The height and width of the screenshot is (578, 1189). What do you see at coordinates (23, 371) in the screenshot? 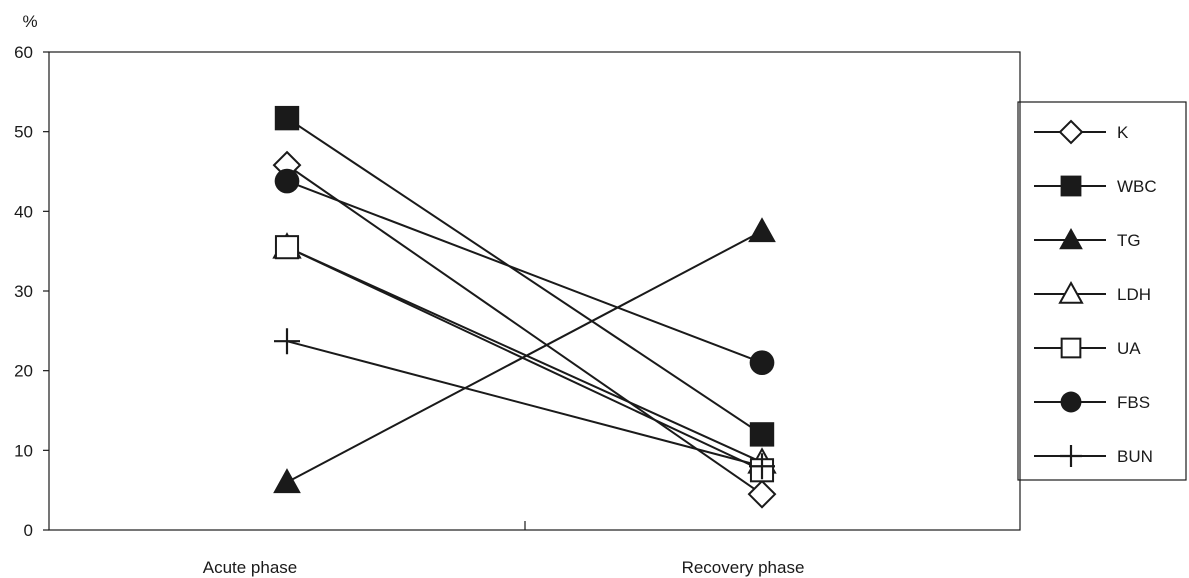
I see `y-tick-label: 20` at bounding box center [23, 371].